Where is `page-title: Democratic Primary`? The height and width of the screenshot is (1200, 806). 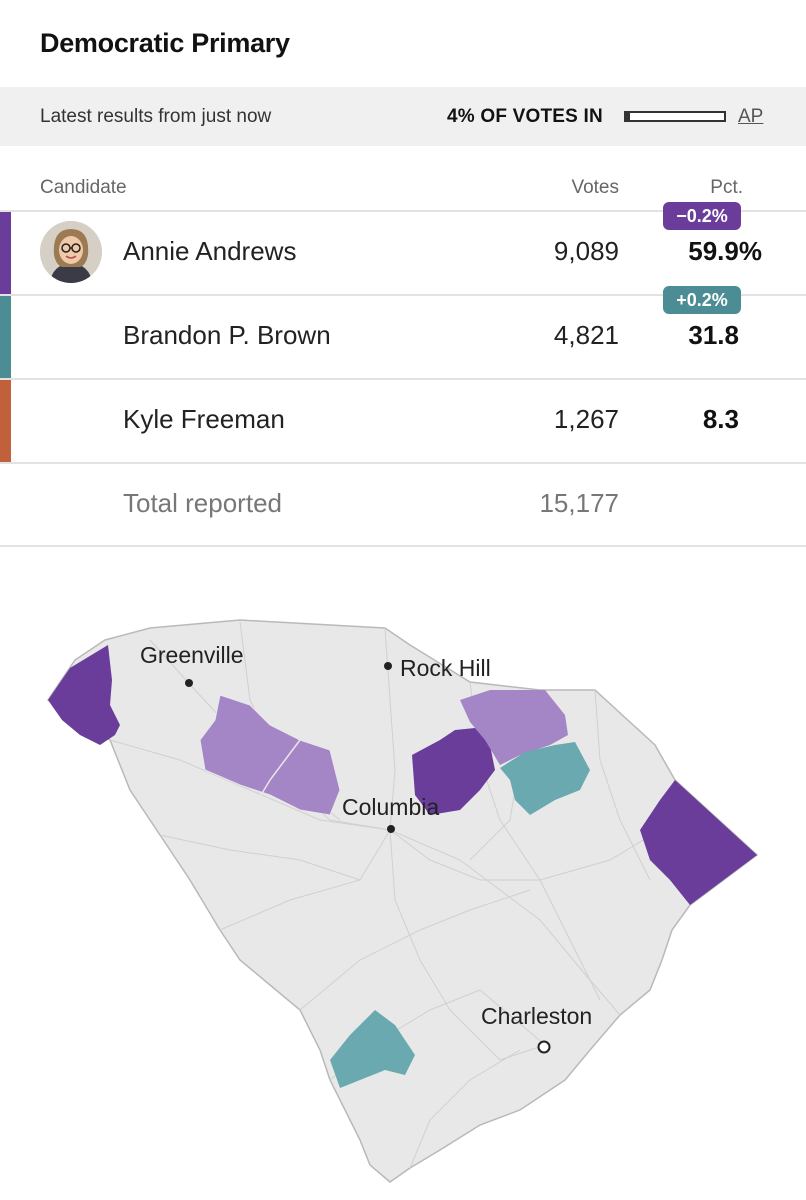 page-title: Democratic Primary is located at coordinates (165, 43).